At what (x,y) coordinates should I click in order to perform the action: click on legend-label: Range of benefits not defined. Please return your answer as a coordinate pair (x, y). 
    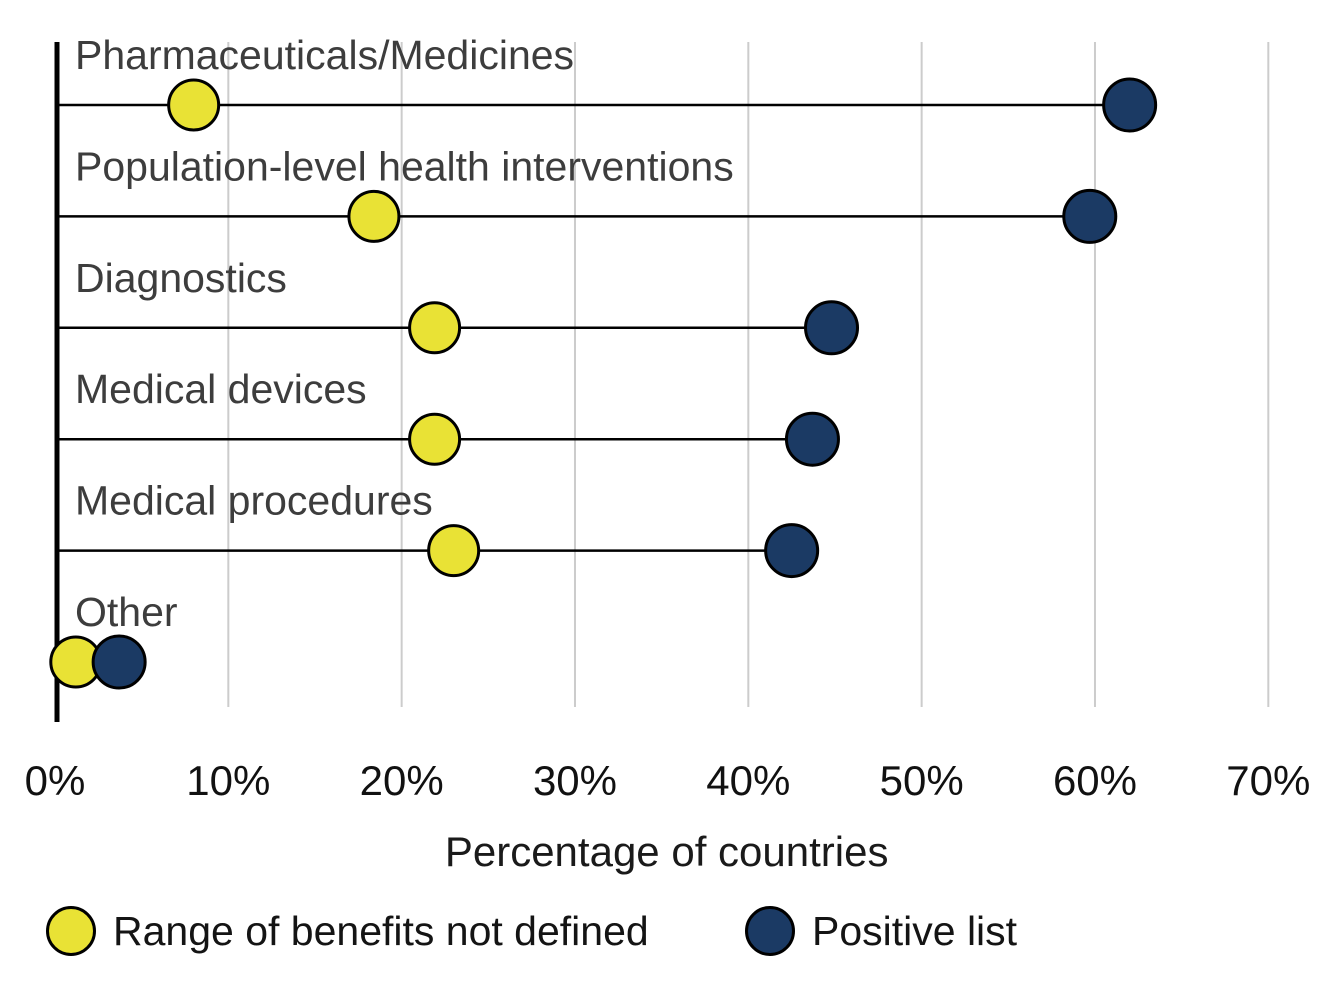
    Looking at the image, I should click on (381, 930).